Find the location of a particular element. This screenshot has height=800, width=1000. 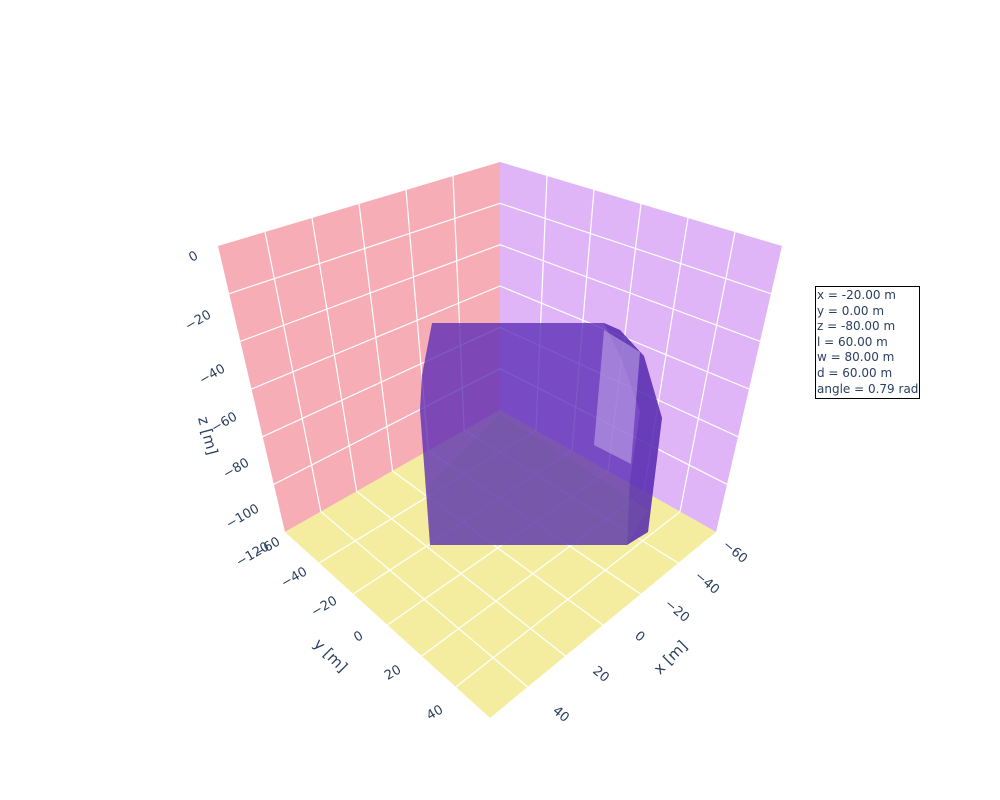

grid-line-floor-b is located at coordinates (568, 599).